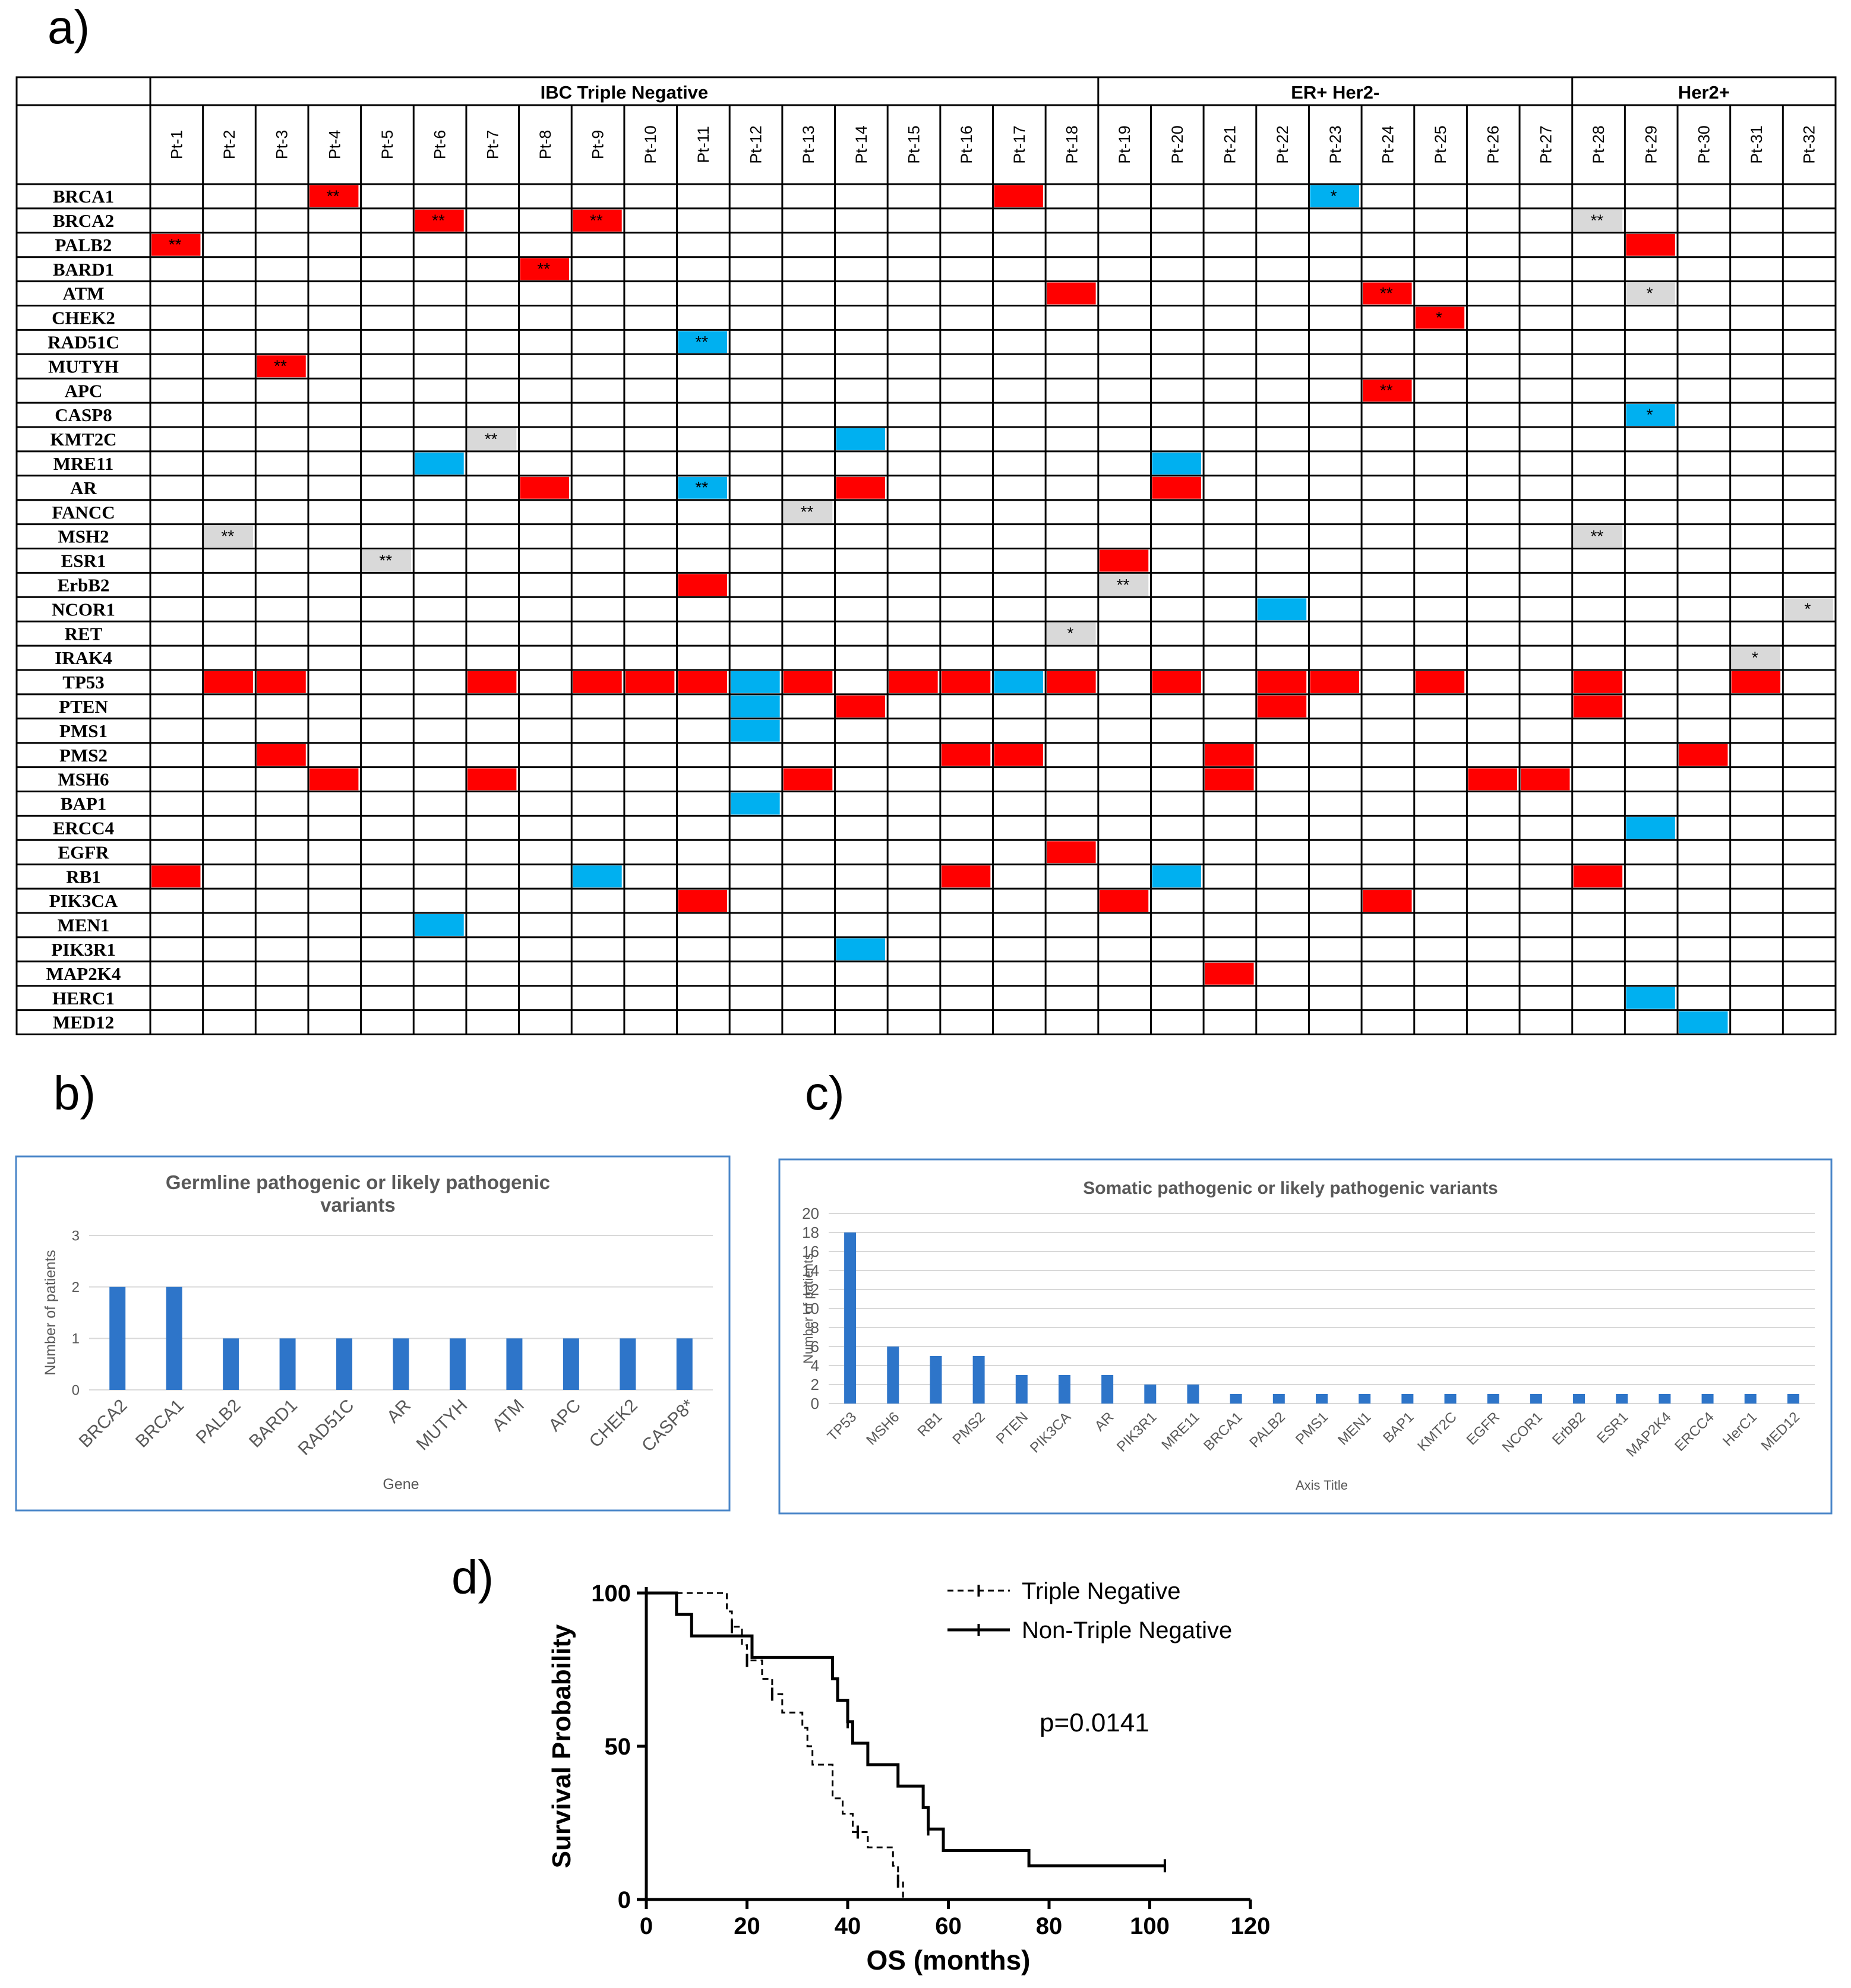 This screenshot has height=1988, width=1851. What do you see at coordinates (83, 341) in the screenshot?
I see `gene-label: RAD51C` at bounding box center [83, 341].